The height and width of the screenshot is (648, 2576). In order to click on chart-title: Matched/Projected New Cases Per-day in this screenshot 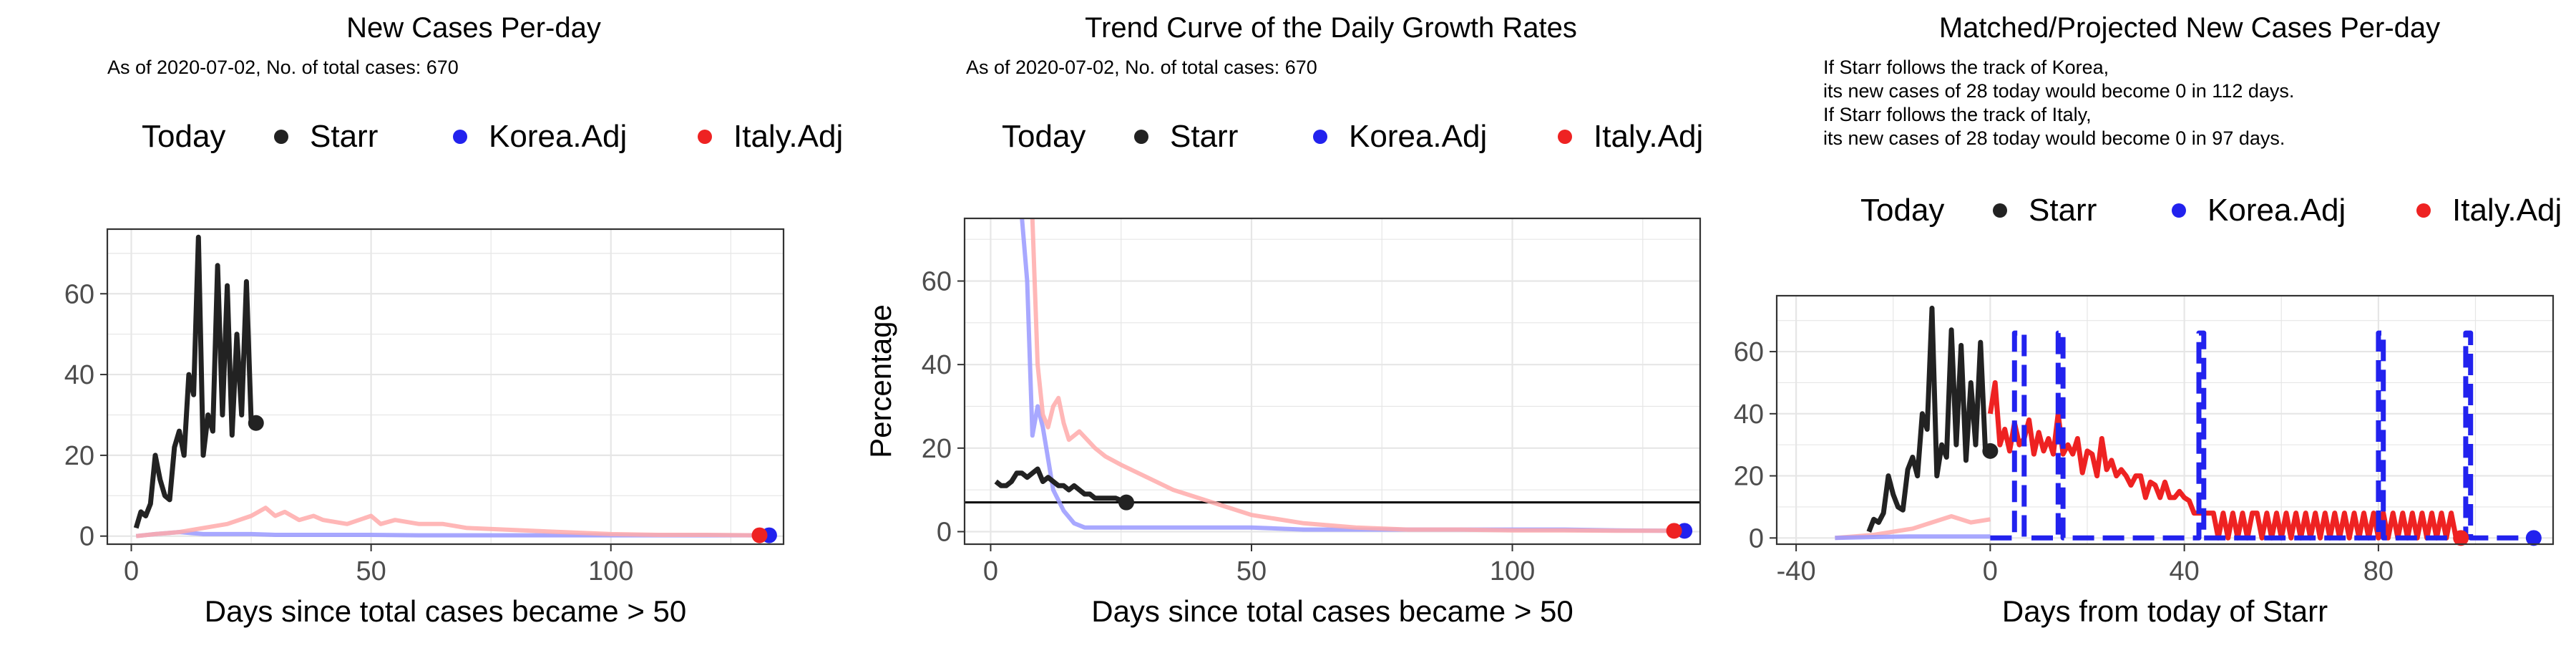, I will do `click(2189, 28)`.